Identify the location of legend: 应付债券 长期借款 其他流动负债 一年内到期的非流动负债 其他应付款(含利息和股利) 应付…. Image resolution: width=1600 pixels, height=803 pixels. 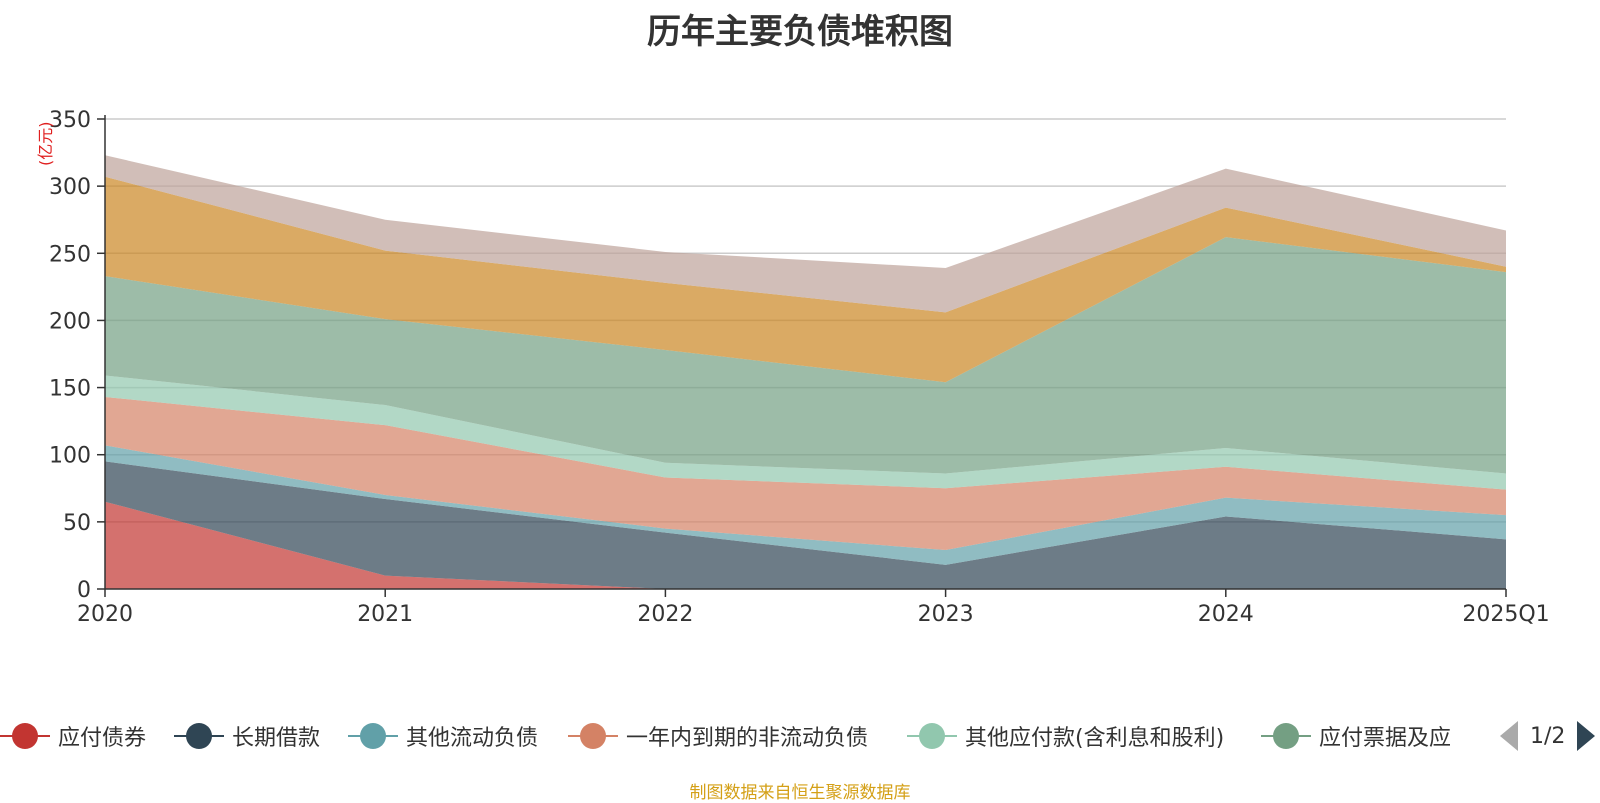
(800, 736).